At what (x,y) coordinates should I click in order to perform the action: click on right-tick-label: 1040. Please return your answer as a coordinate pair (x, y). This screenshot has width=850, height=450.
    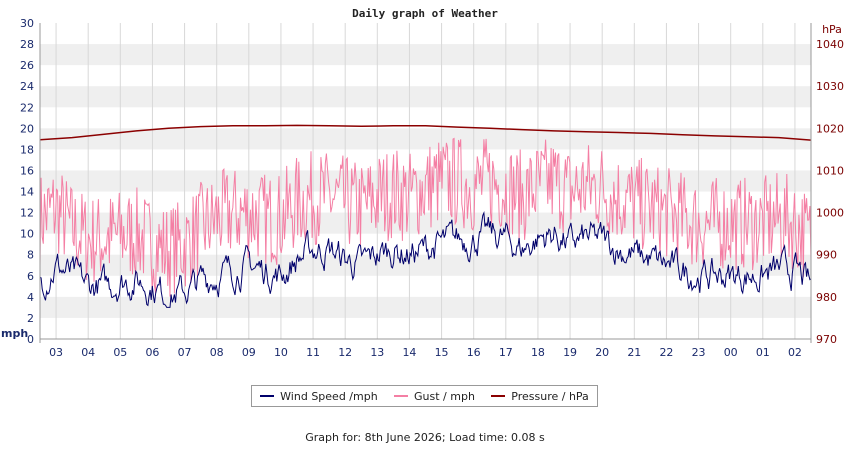
    Looking at the image, I should click on (830, 44).